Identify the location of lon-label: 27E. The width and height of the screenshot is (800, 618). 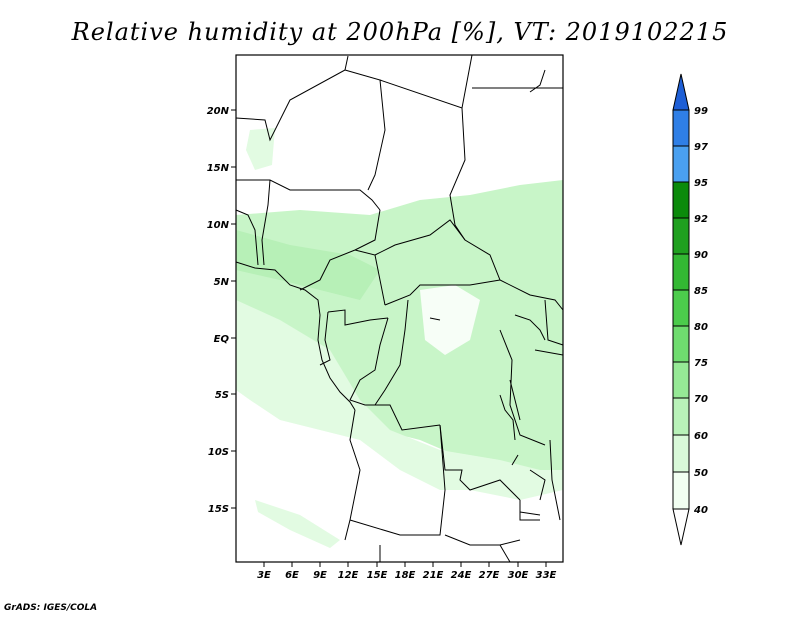
(489, 575).